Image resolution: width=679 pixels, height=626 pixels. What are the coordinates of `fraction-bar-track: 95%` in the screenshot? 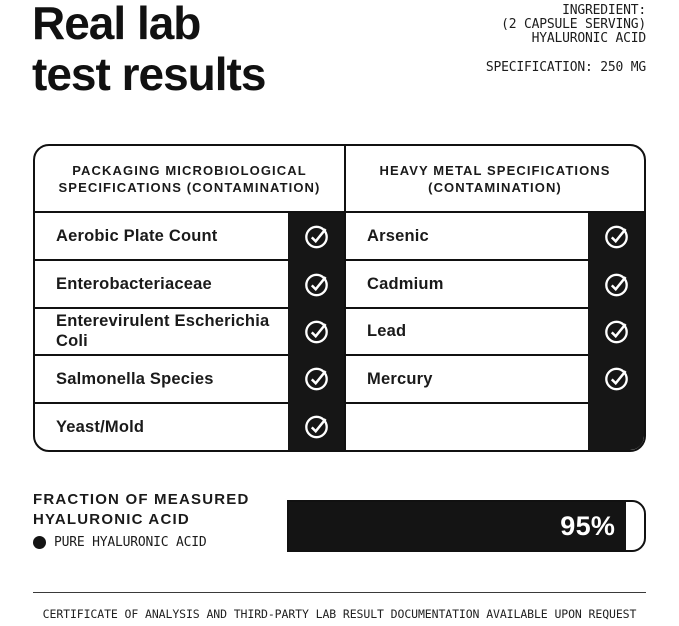 It's located at (466, 526).